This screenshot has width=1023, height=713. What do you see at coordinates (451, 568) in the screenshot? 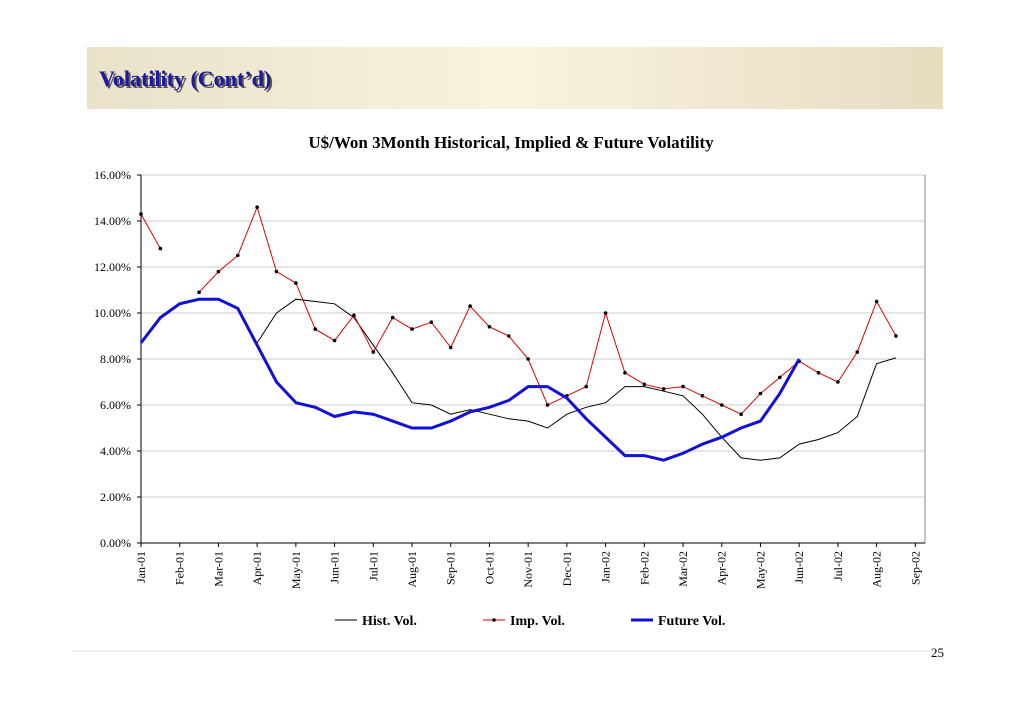
I see `x-tick-label: Sep-01` at bounding box center [451, 568].